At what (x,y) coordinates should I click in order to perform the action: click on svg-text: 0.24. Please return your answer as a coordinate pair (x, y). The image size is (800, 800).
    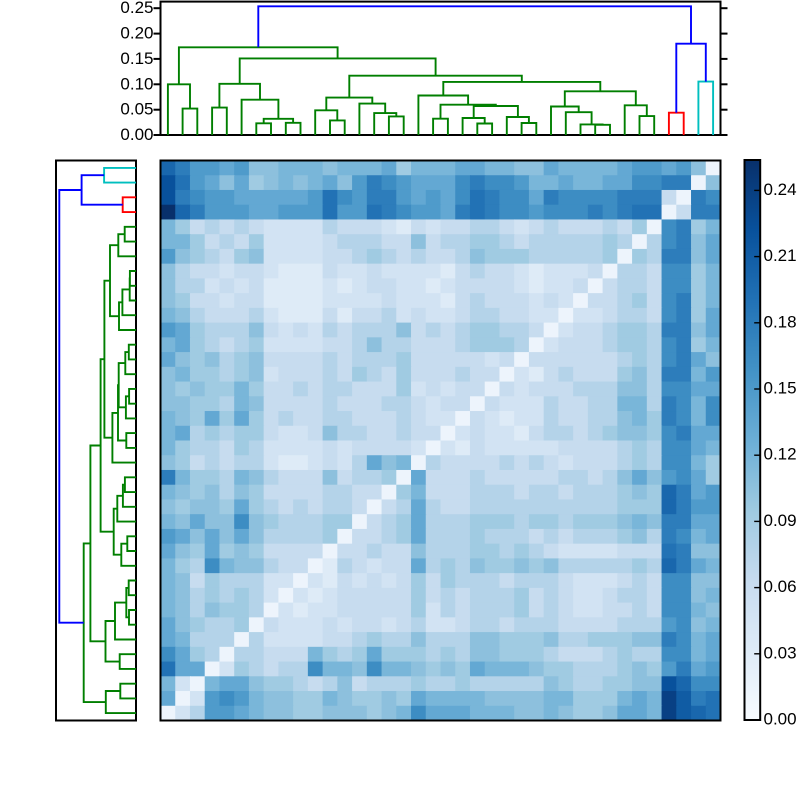
    Looking at the image, I should click on (780, 189).